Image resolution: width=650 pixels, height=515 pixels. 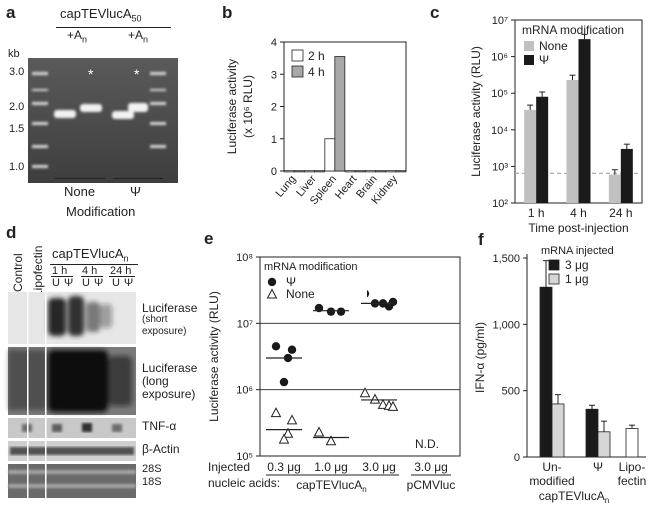 What do you see at coordinates (578, 213) in the screenshot?
I see `x-tick-label-1: 4 h` at bounding box center [578, 213].